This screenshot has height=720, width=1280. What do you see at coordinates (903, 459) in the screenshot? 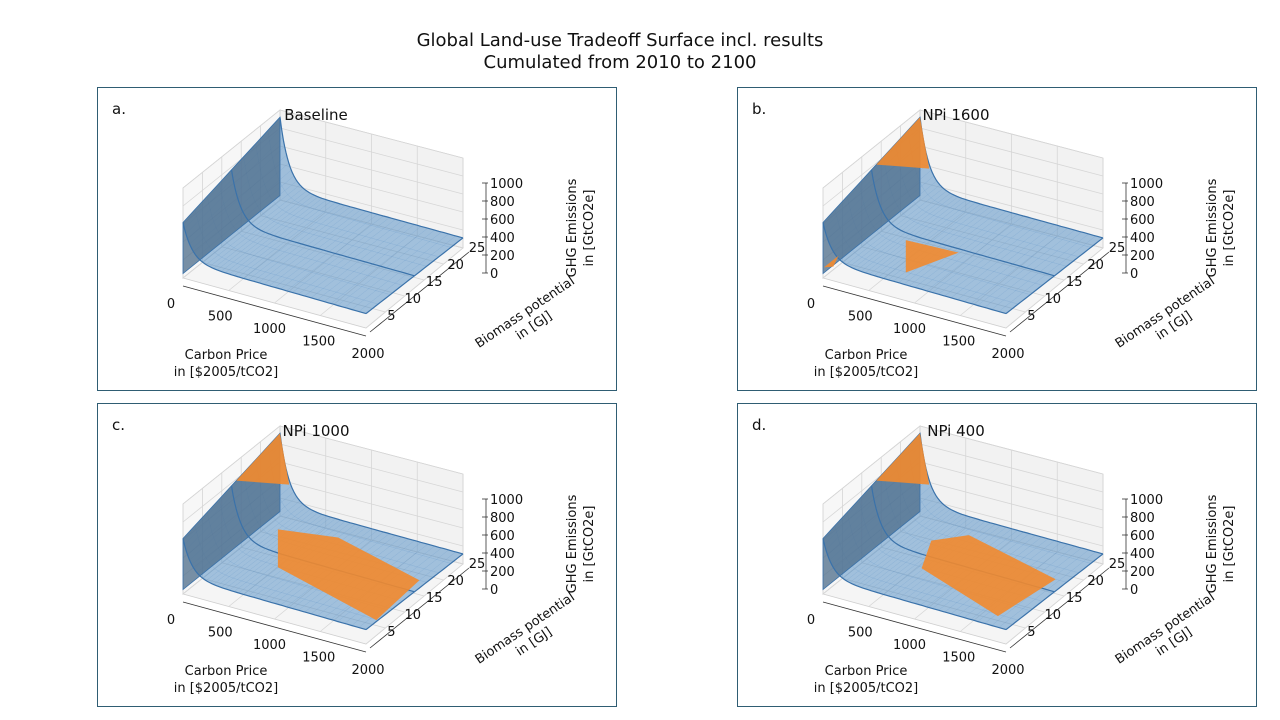
I see `result-region-top` at bounding box center [903, 459].